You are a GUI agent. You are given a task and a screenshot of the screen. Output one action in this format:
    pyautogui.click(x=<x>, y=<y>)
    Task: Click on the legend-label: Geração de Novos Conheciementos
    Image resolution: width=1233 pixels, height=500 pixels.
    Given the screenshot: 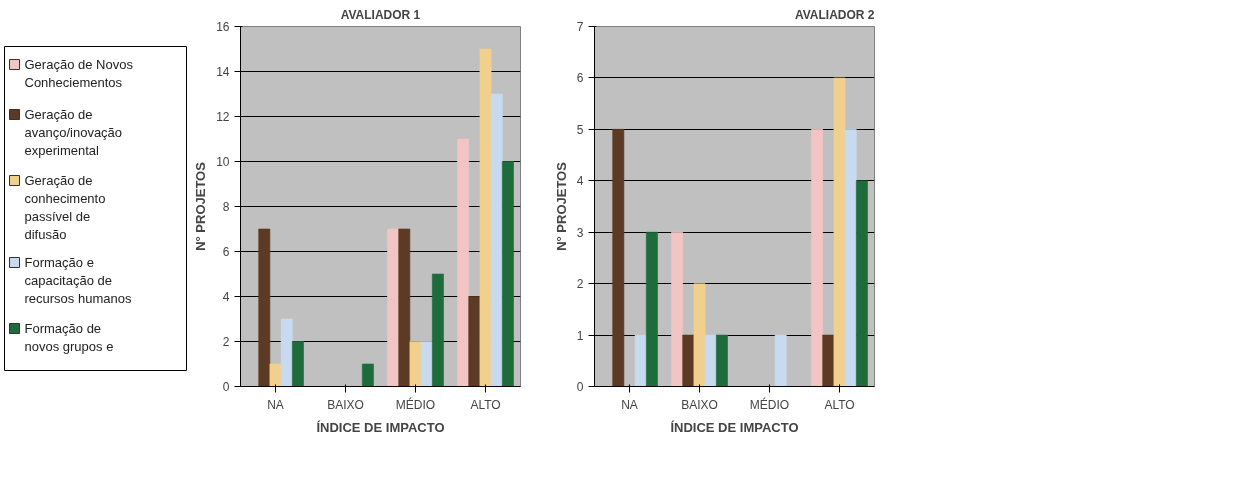 What is the action you would take?
    pyautogui.click(x=79, y=73)
    